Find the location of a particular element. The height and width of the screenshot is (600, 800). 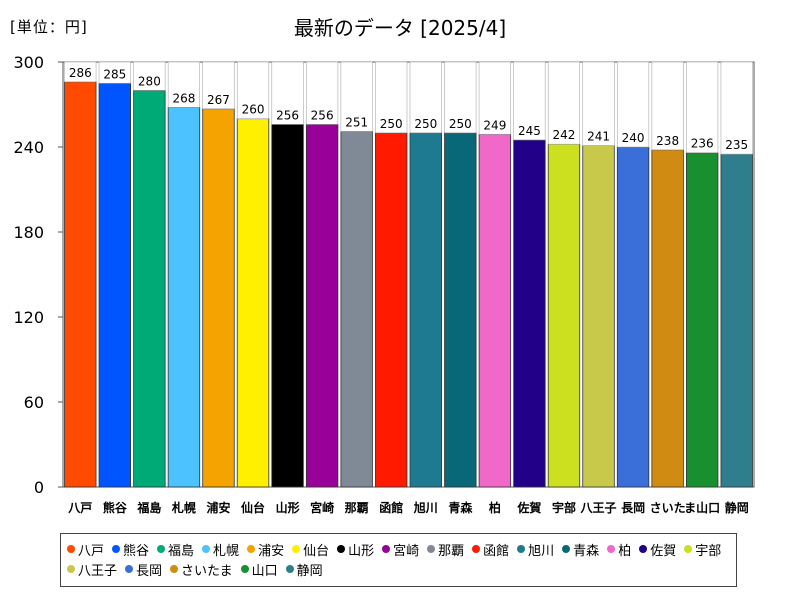

x-tick-label: 函館 is located at coordinates (391, 507).